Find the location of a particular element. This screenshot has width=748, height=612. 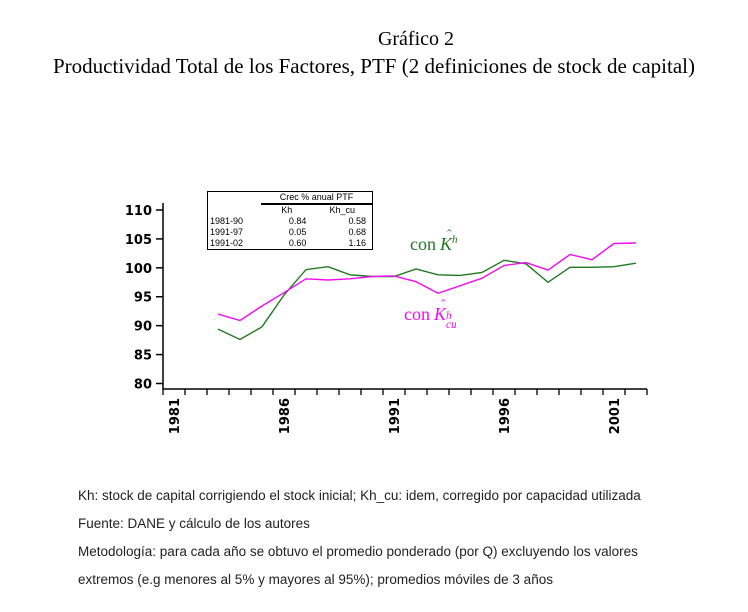

table-row: 1981-90 0.84 0.58 is located at coordinates (290, 221).